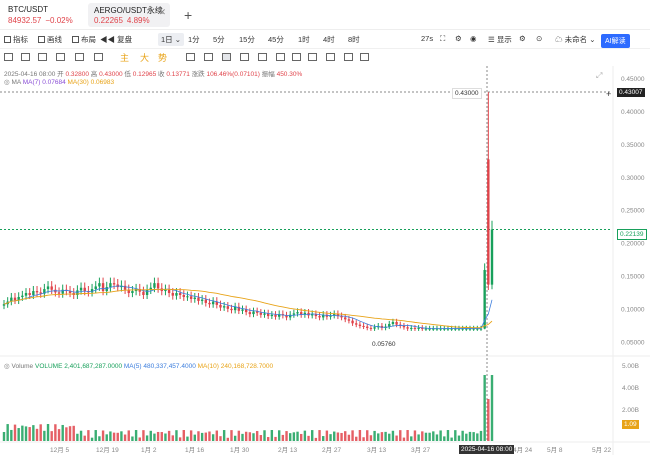 The height and width of the screenshot is (462, 650). I want to click on channel-tool-icon, so click(42, 57).